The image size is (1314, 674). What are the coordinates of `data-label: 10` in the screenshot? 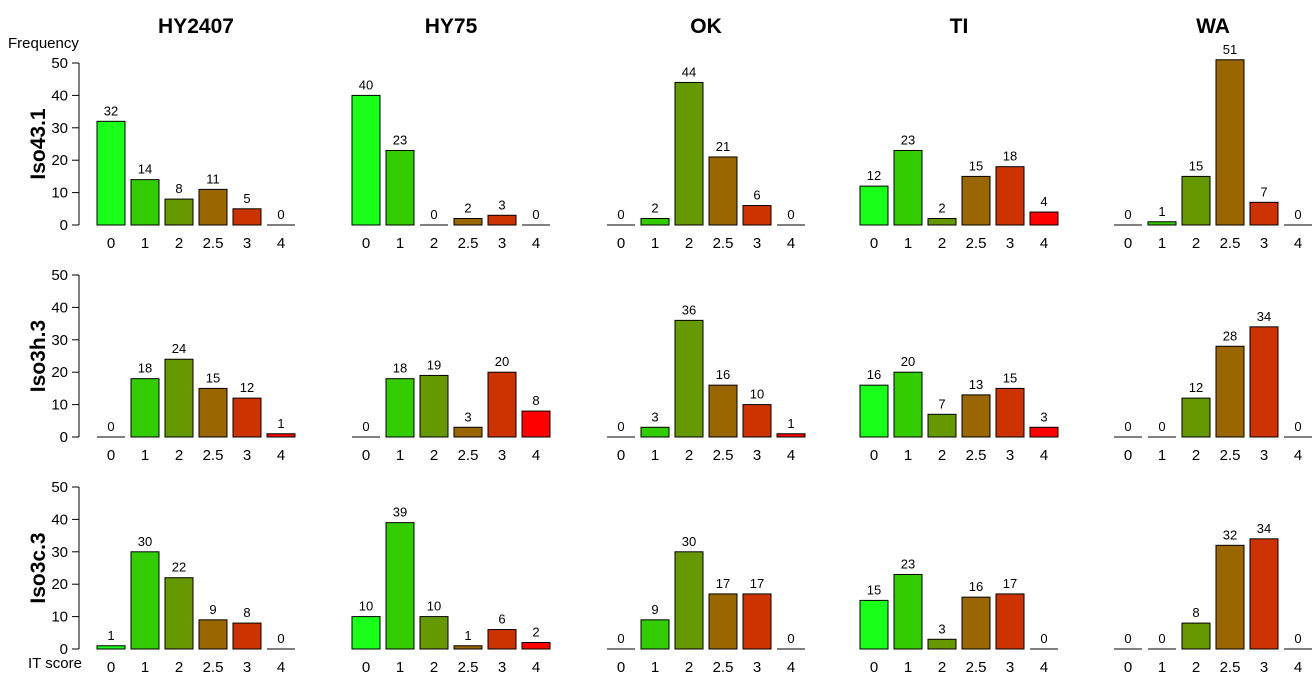 It's located at (366, 606).